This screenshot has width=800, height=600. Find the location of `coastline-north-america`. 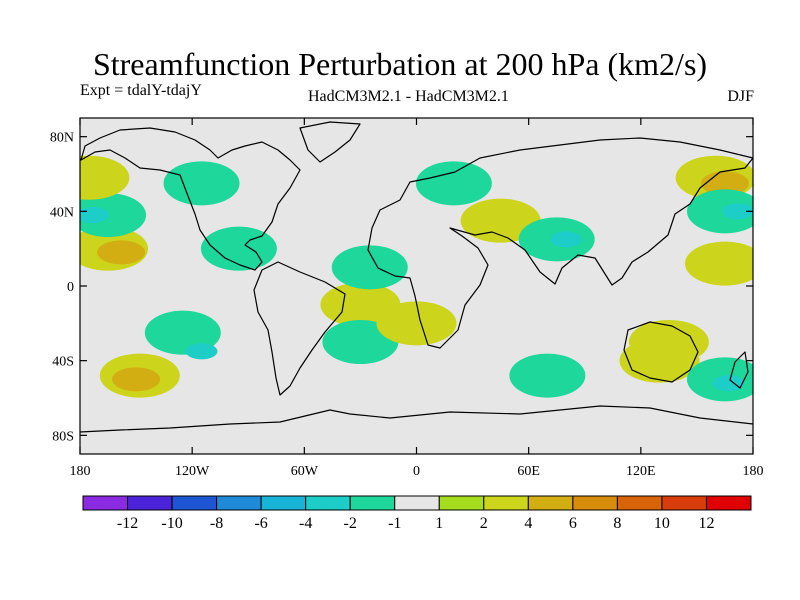

coastline-north-america is located at coordinates (190, 199).